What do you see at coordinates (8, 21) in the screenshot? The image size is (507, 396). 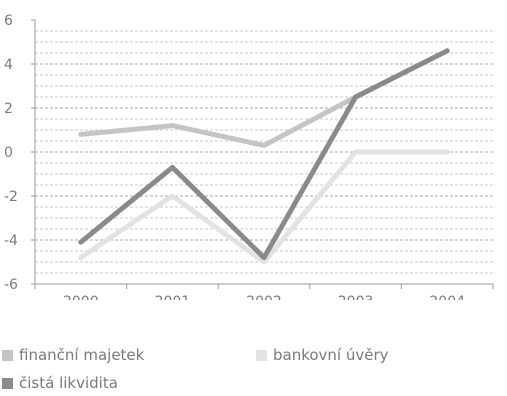 I see `y-tick-label: 6` at bounding box center [8, 21].